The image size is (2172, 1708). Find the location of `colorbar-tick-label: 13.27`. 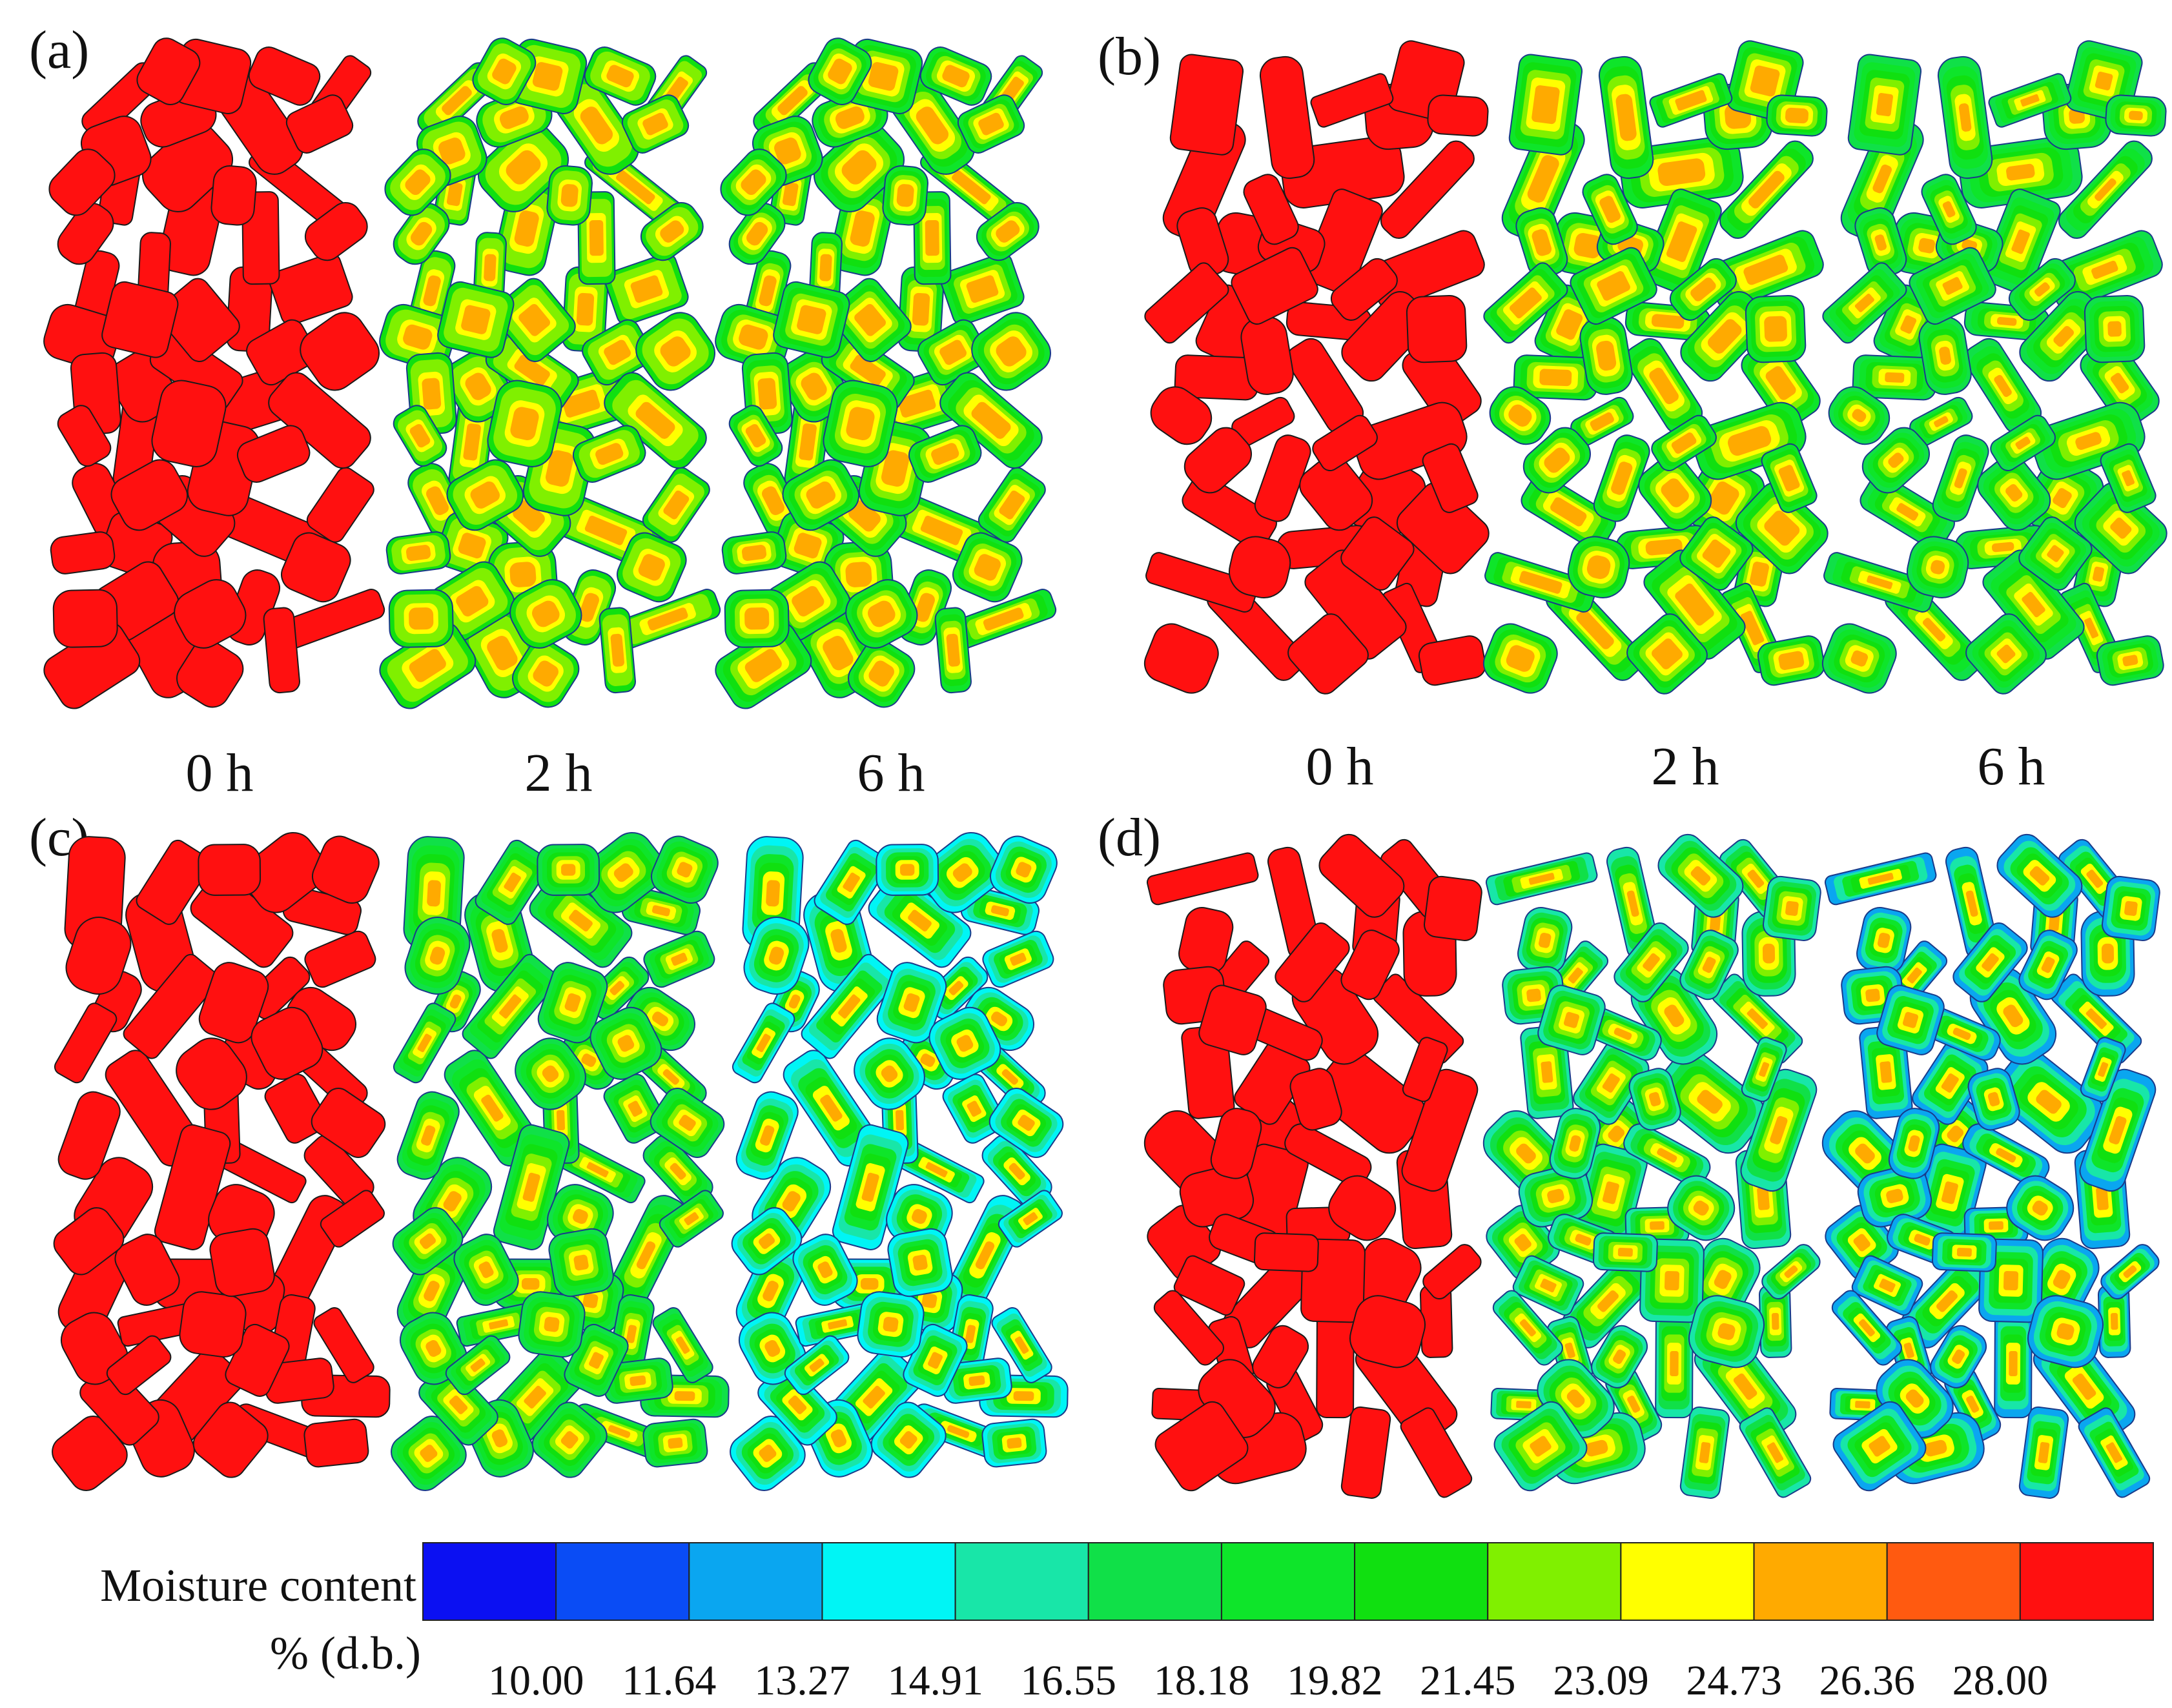

colorbar-tick-label: 13.27 is located at coordinates (802, 1680).